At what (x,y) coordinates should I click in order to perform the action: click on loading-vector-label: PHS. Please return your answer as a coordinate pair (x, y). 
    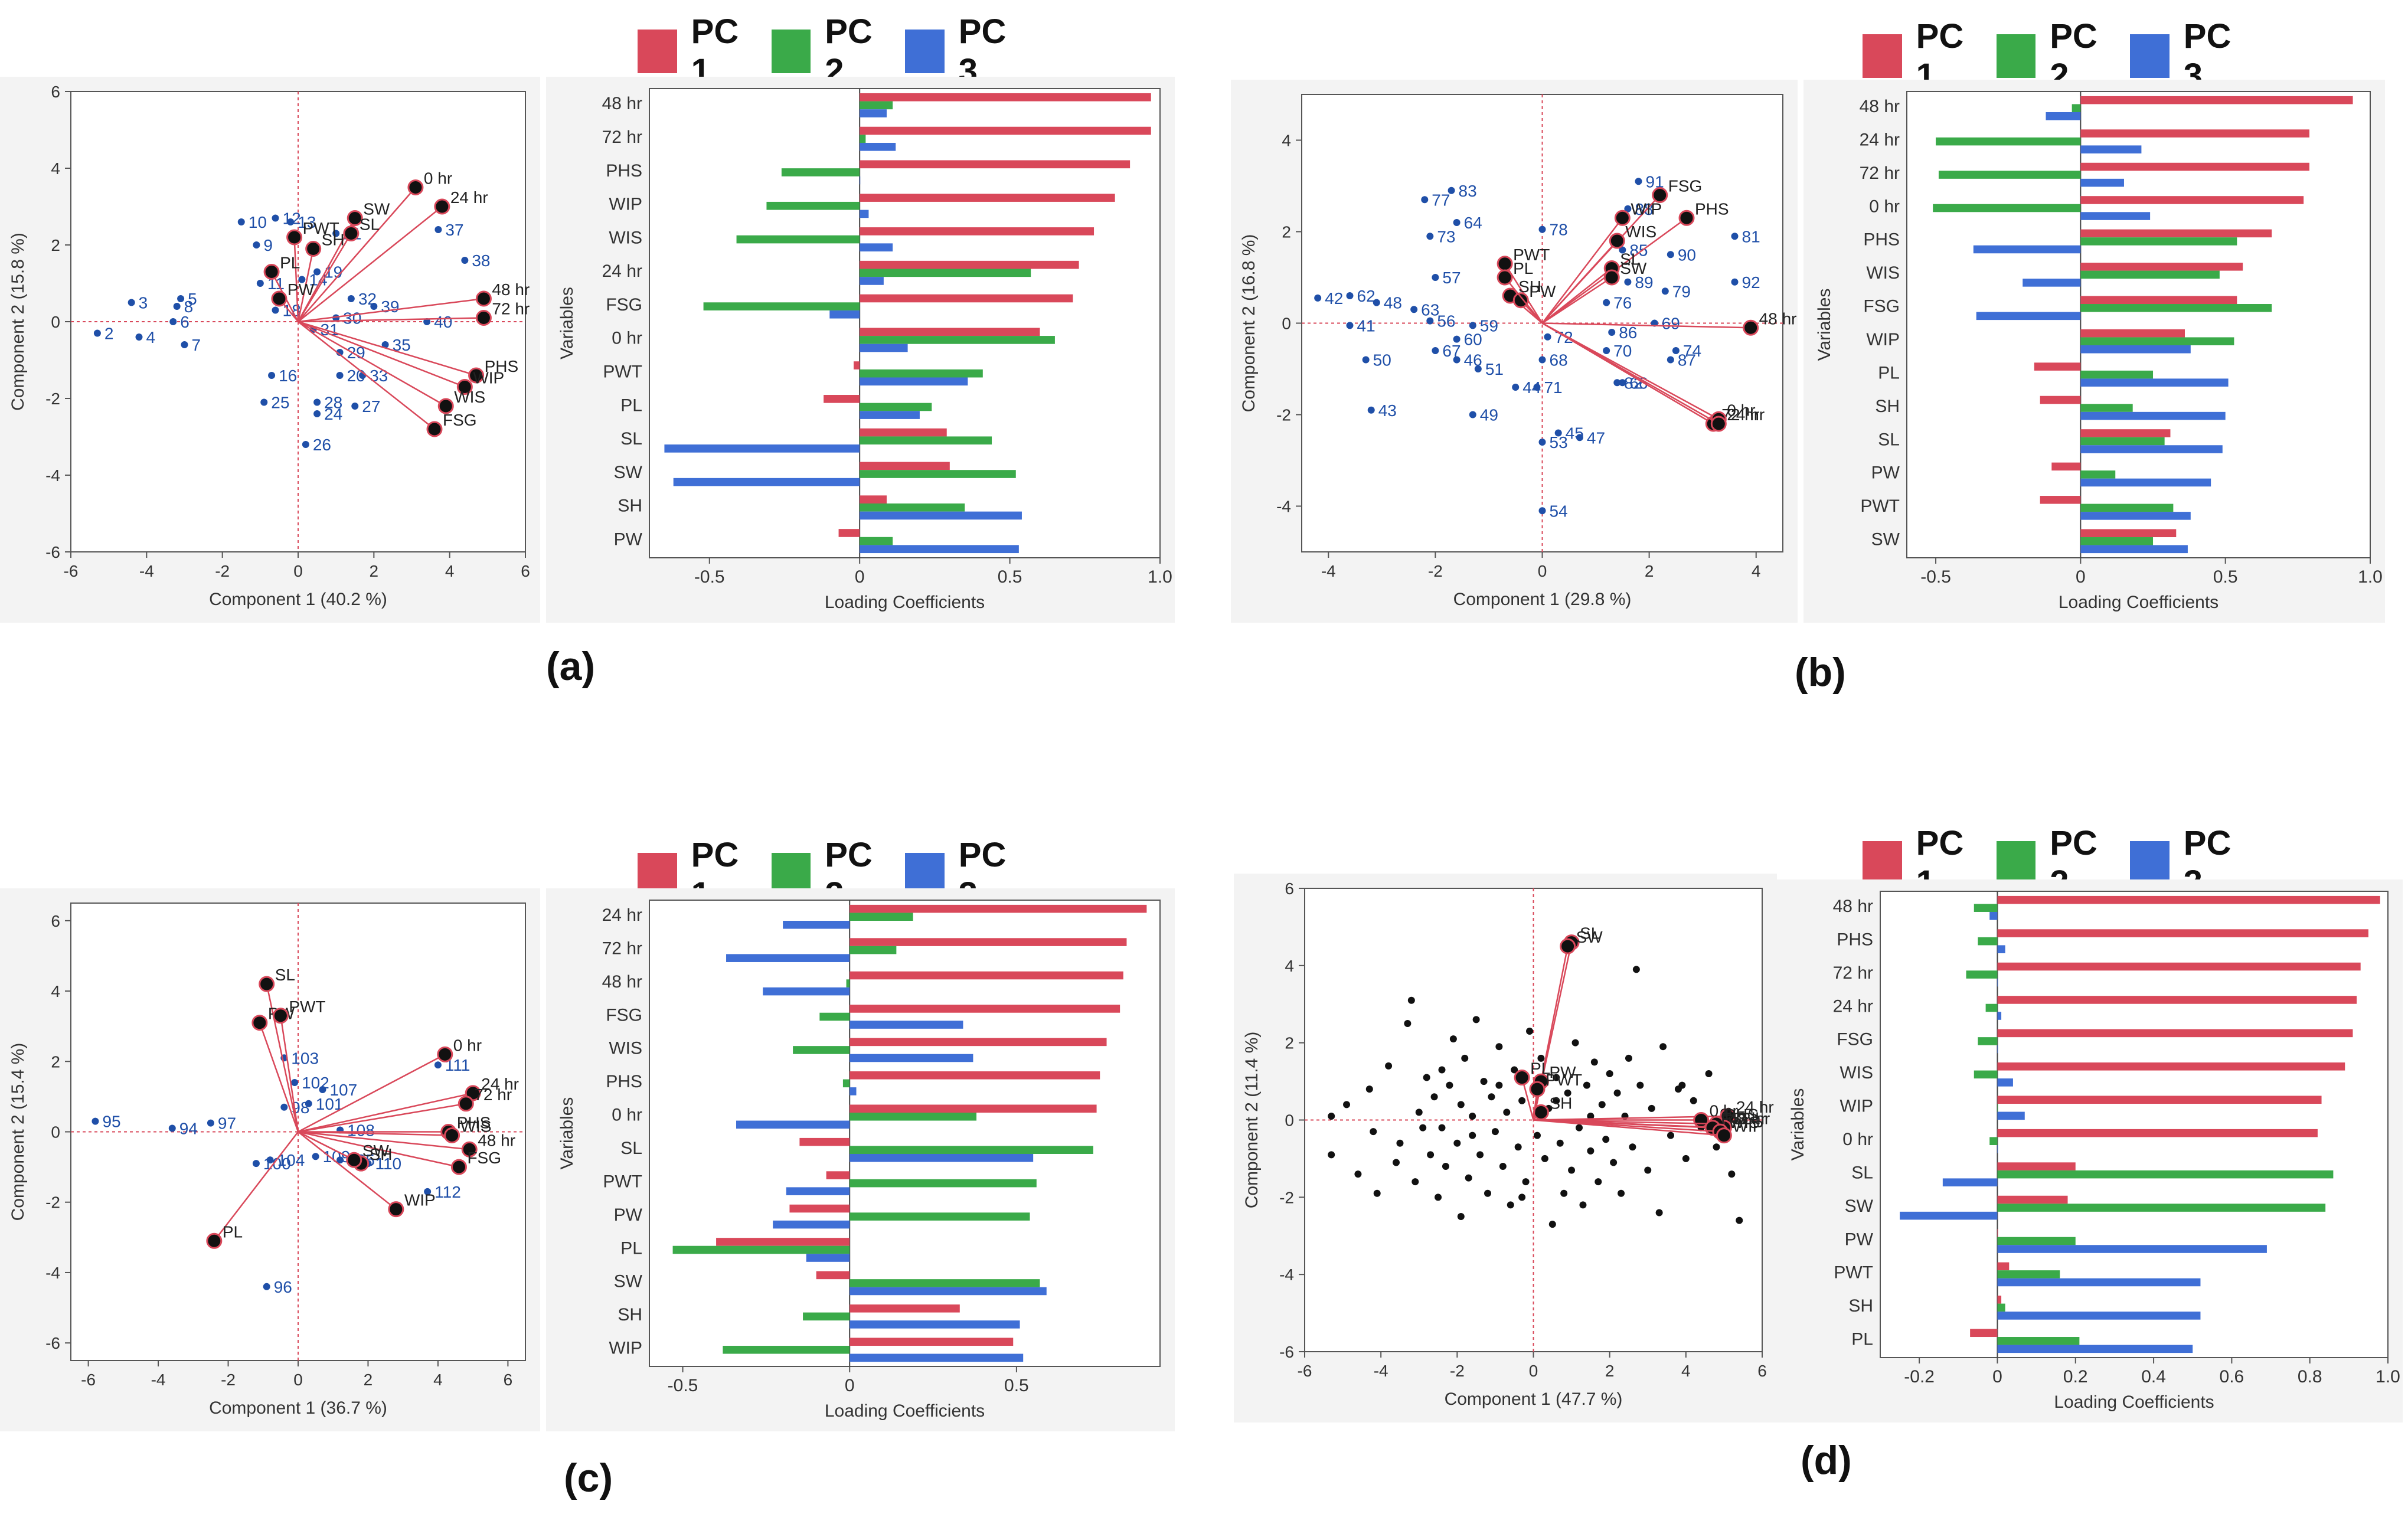
    Looking at the image, I should click on (474, 1123).